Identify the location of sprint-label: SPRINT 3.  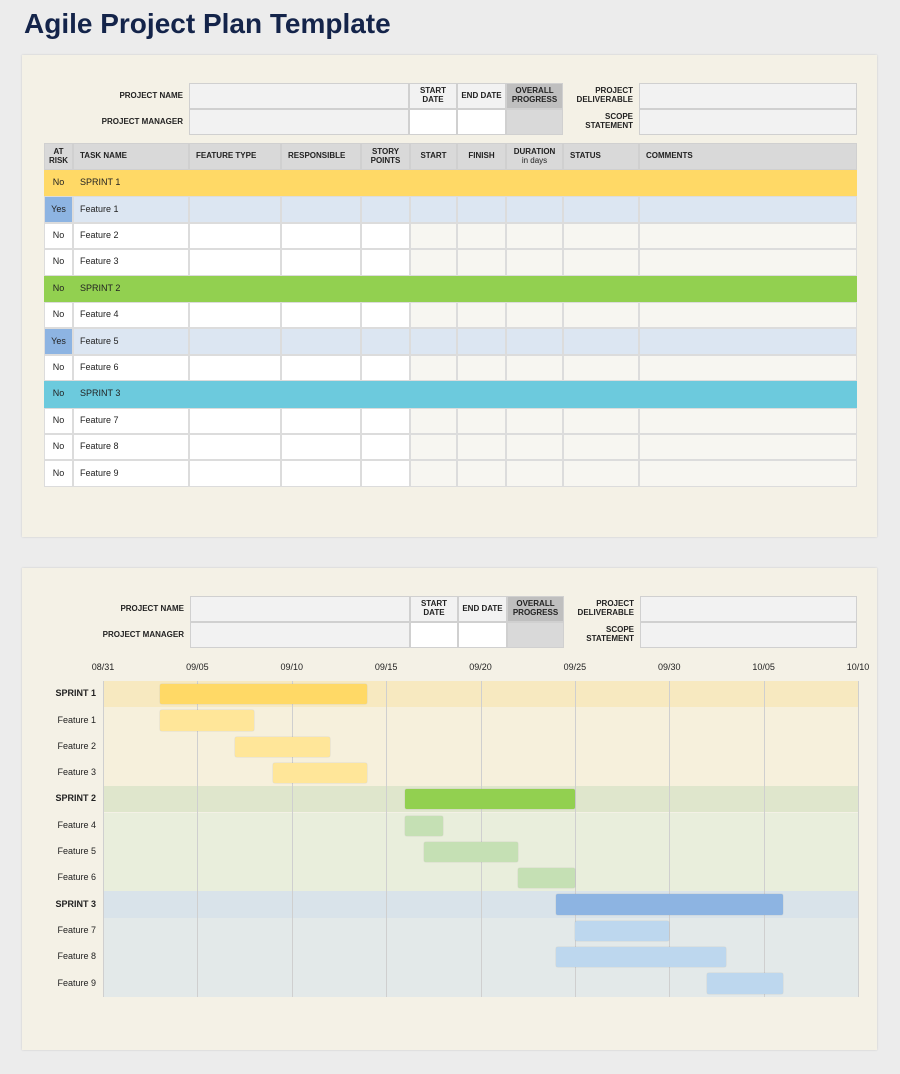
(75, 903).